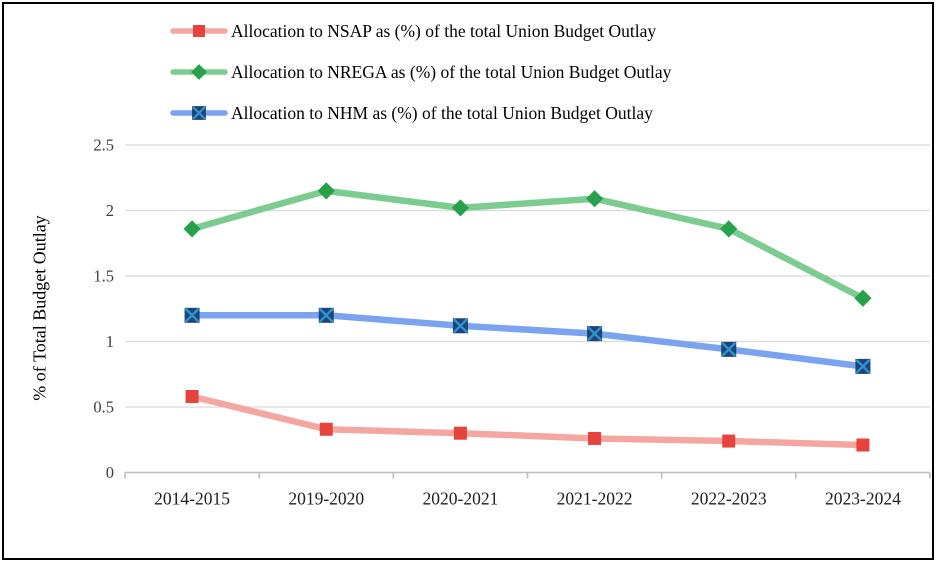 The width and height of the screenshot is (936, 562). I want to click on x-tick-label: 2022-2023, so click(729, 499).